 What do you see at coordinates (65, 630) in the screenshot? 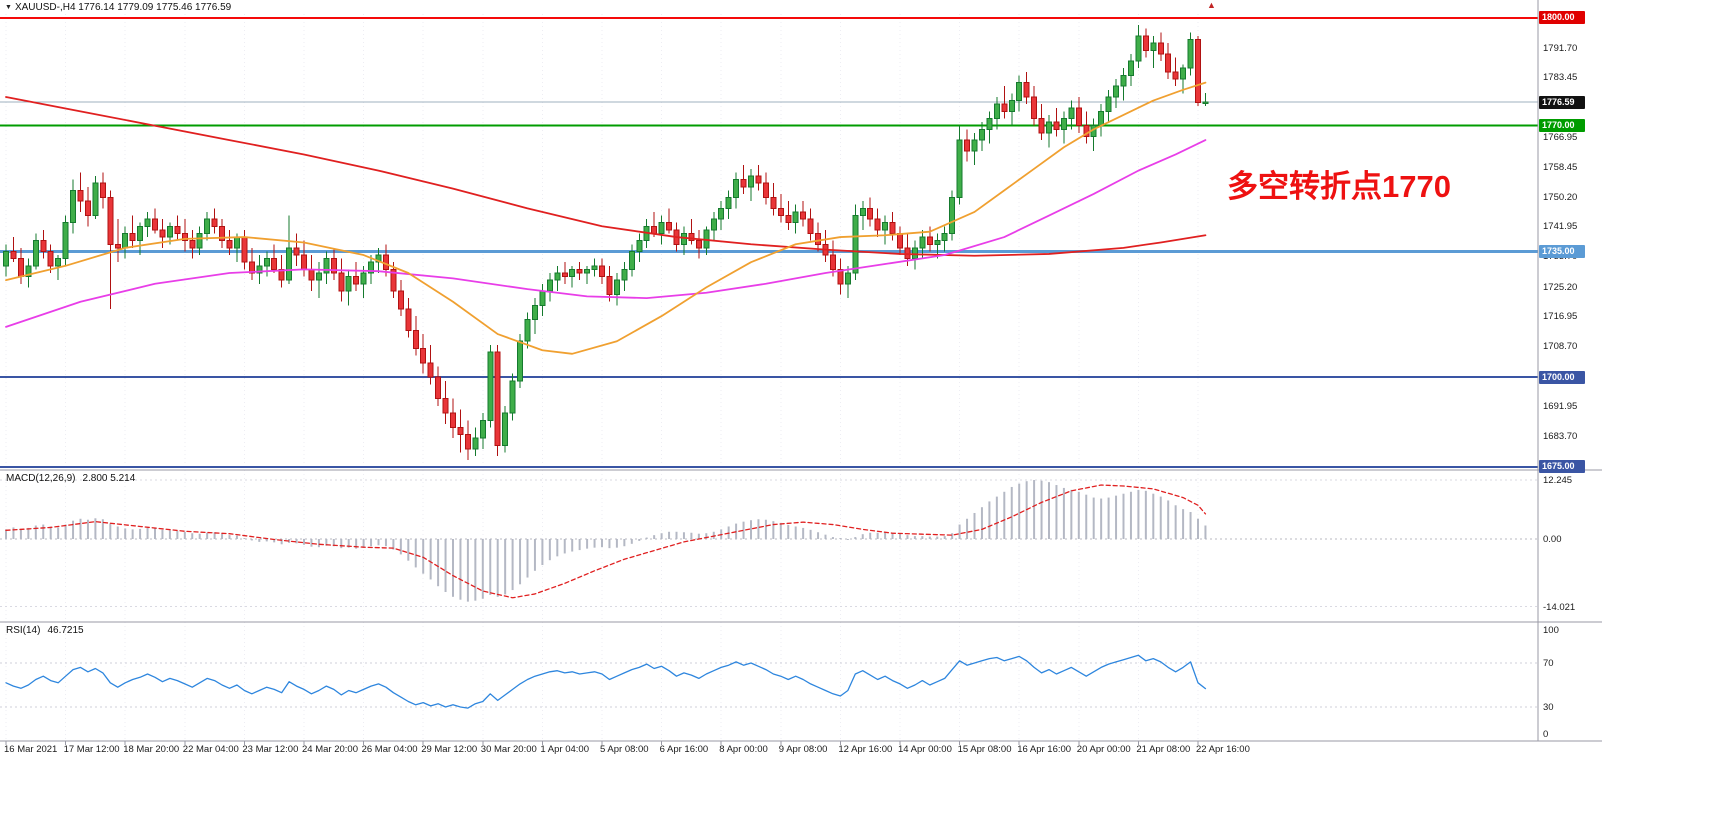
I see `rsi-value: 46.7215` at bounding box center [65, 630].